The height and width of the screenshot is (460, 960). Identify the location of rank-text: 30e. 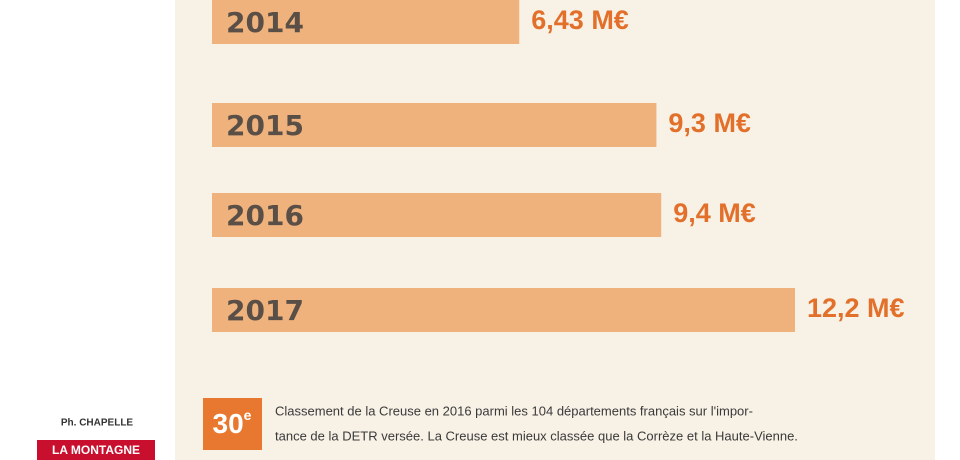
(232, 423).